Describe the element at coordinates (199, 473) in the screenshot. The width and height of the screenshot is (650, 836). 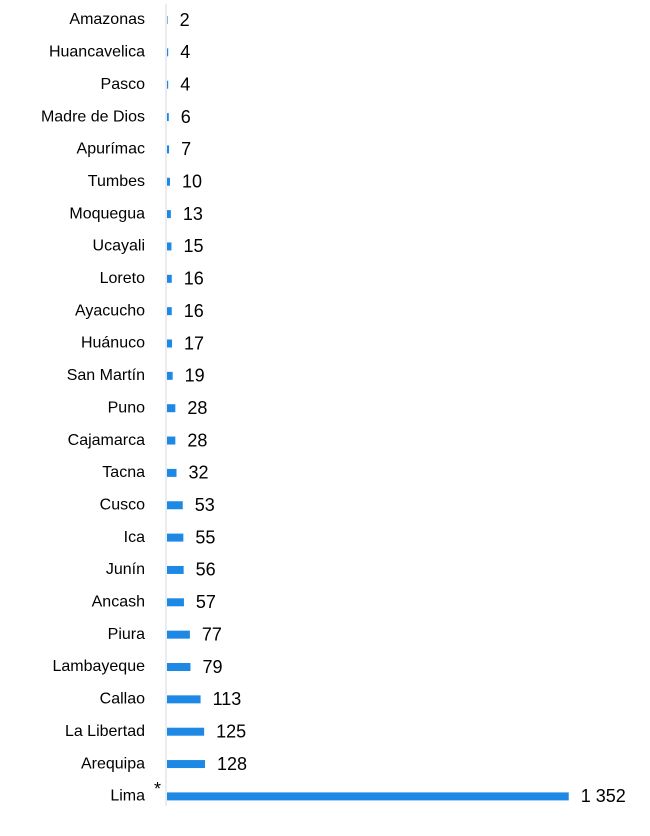
I see `value-label: 32` at that location.